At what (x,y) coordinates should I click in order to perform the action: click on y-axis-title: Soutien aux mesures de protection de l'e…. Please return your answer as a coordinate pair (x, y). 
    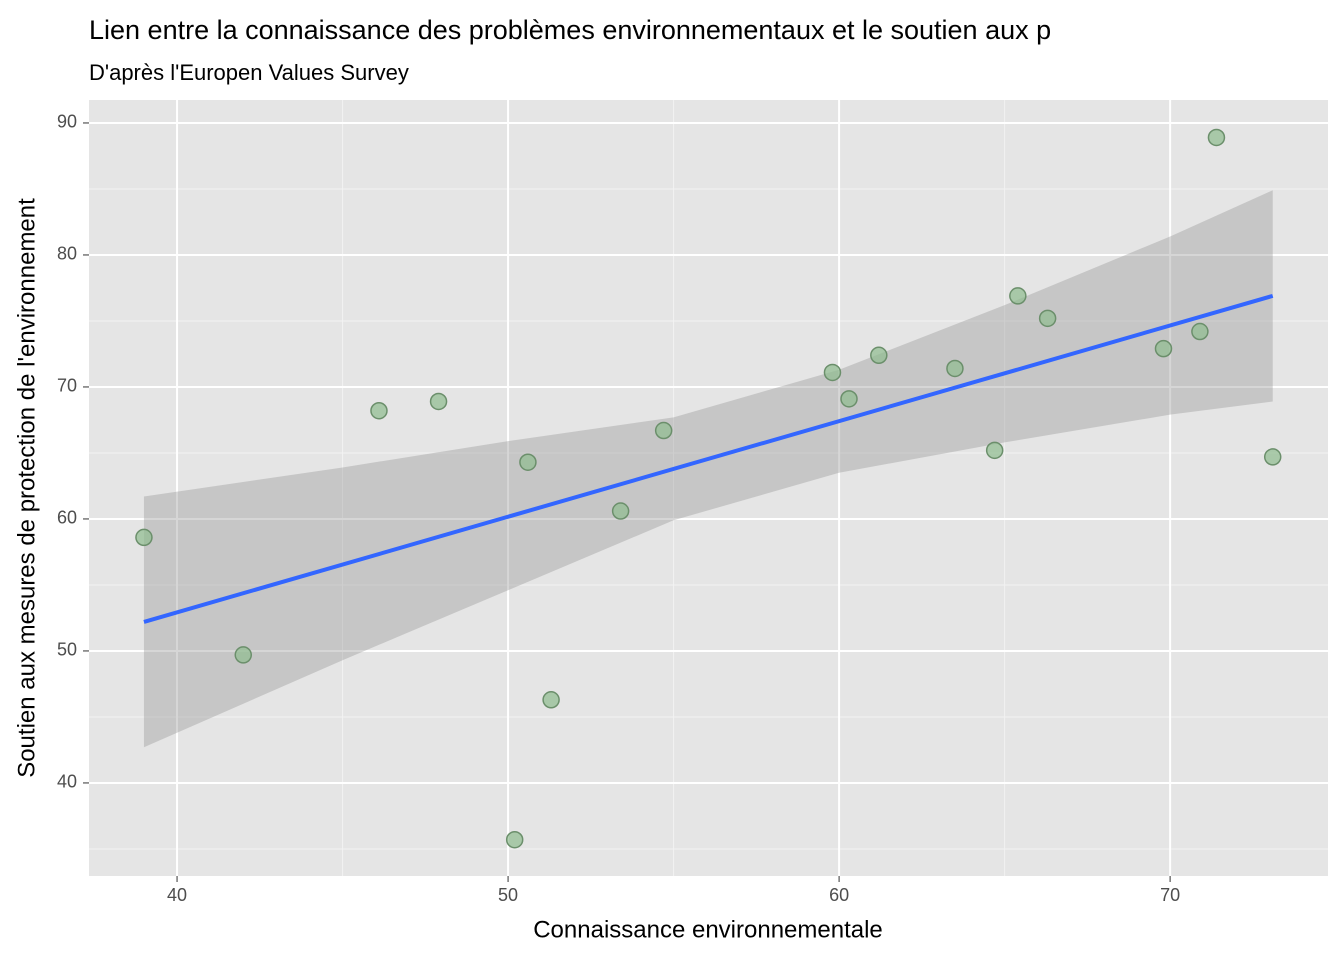
    Looking at the image, I should click on (26, 488).